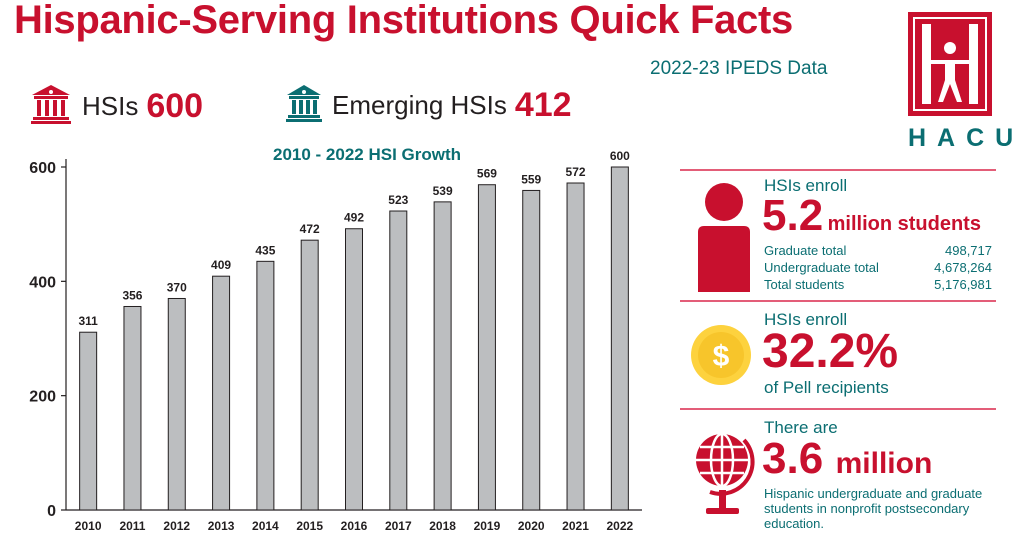 Image resolution: width=1024 pixels, height=537 pixels. I want to click on x-tick-label: 2022, so click(619, 526).